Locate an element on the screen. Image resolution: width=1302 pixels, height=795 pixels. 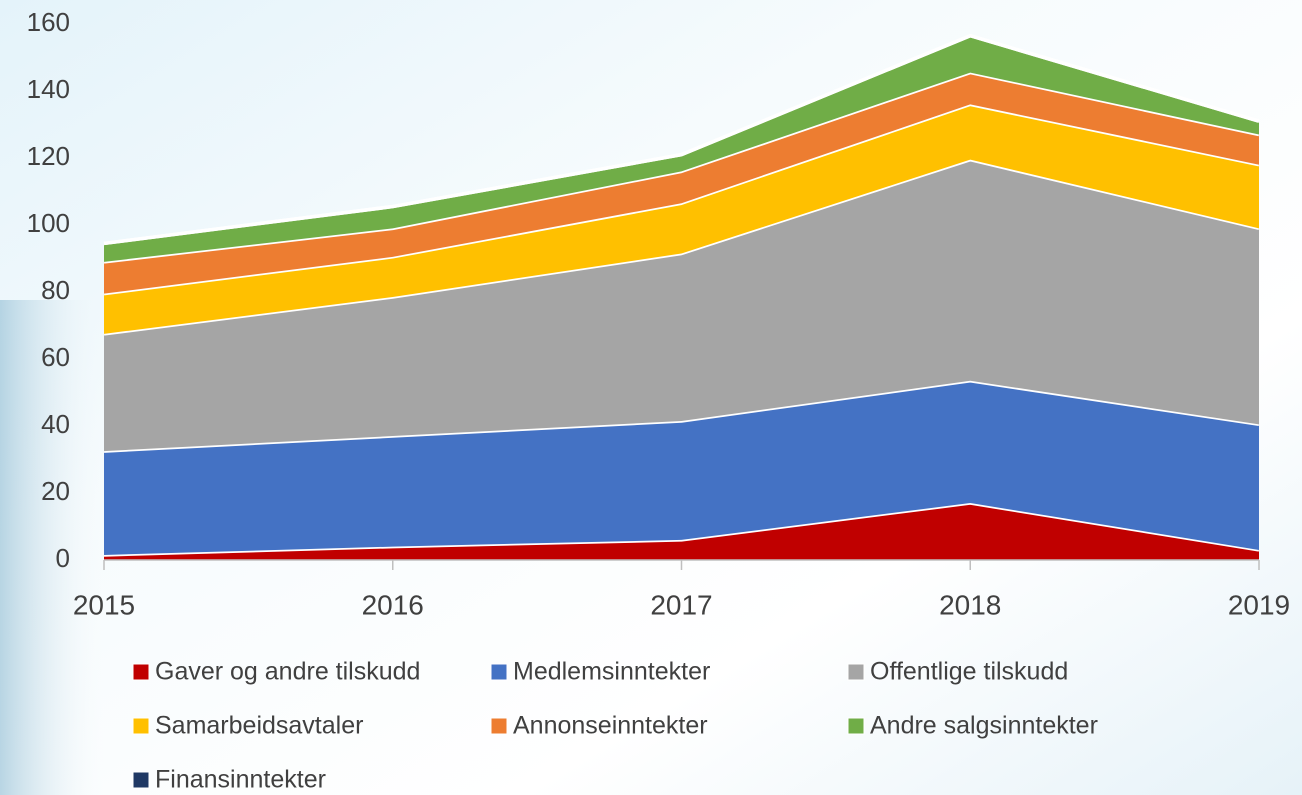
legend-label: Medlemsinntekter is located at coordinates (611, 672).